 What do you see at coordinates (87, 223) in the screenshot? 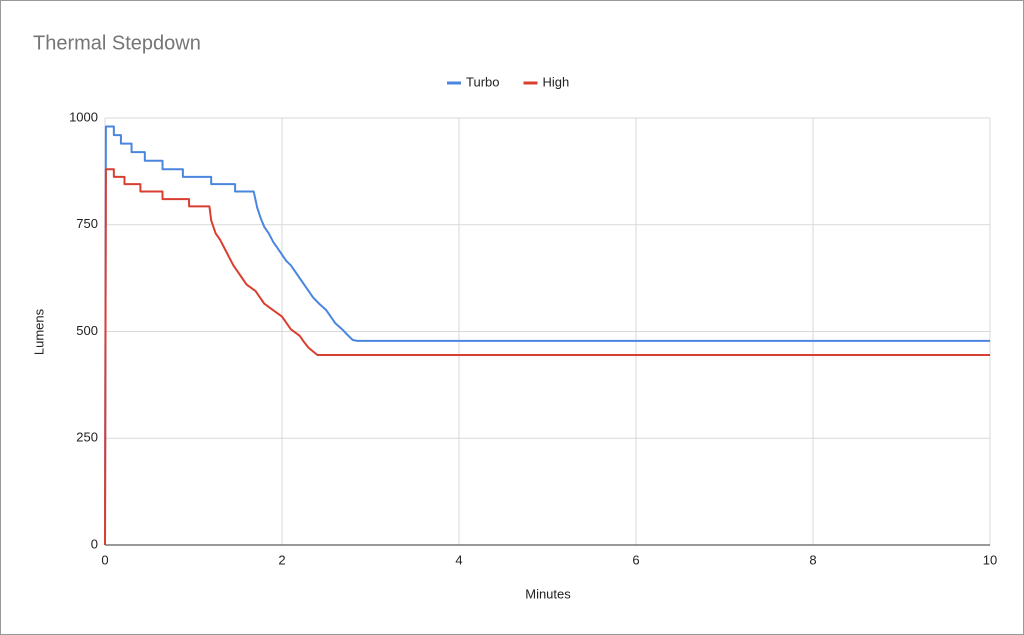
I see `y-tick-label: 750` at bounding box center [87, 223].